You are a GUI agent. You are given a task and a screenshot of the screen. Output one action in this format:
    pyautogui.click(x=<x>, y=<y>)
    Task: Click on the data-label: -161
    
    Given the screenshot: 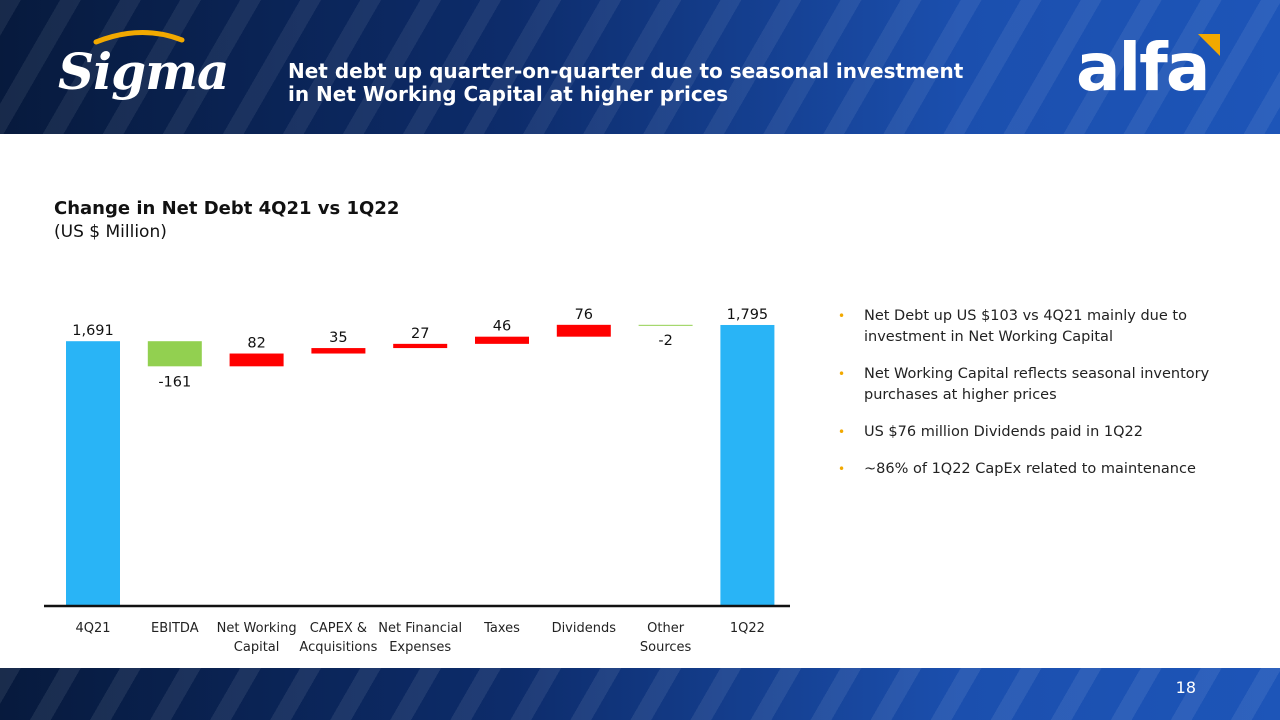 What is the action you would take?
    pyautogui.click(x=174, y=382)
    